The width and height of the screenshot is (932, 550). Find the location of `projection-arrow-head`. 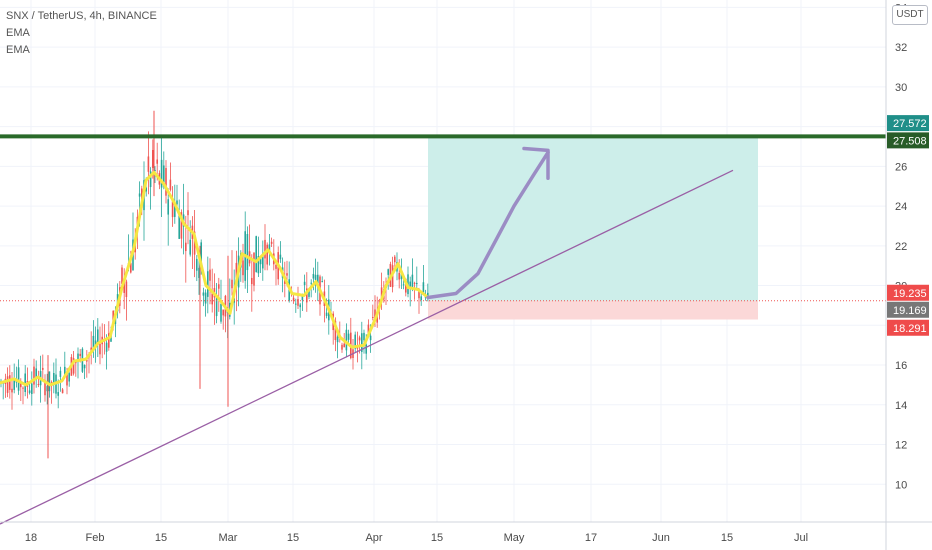

projection-arrow-head is located at coordinates (536, 163).